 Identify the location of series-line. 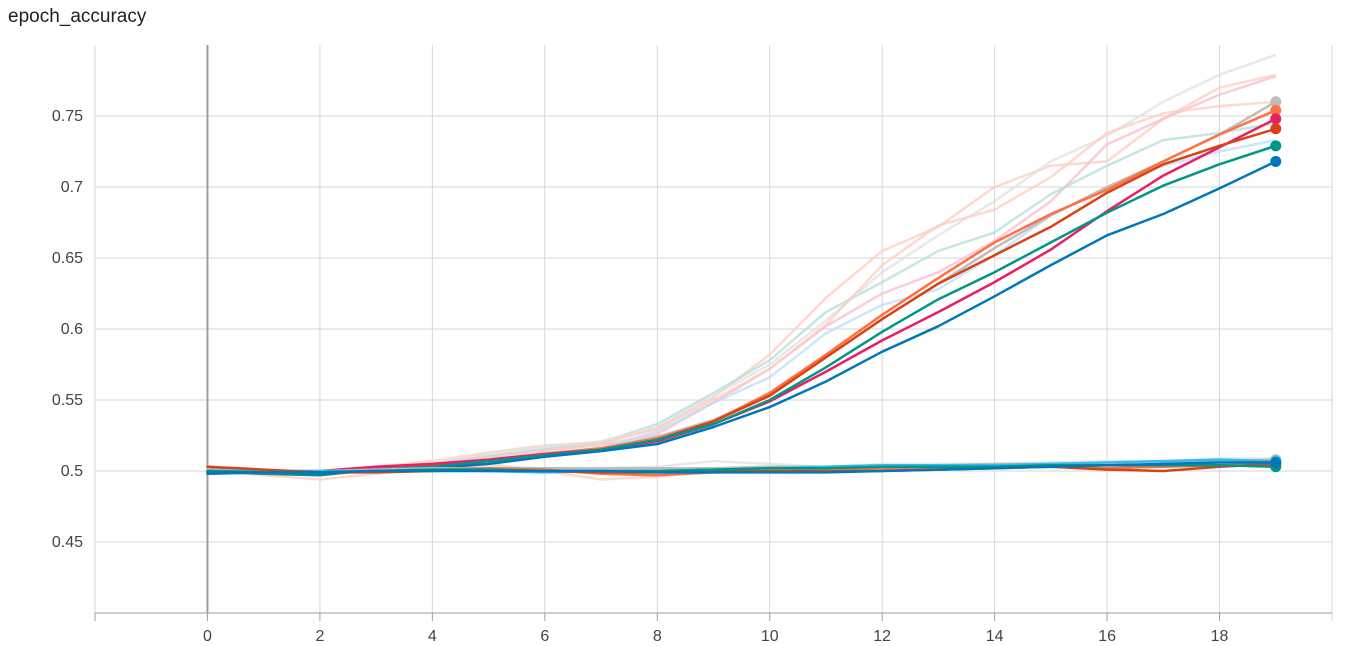
(742, 467).